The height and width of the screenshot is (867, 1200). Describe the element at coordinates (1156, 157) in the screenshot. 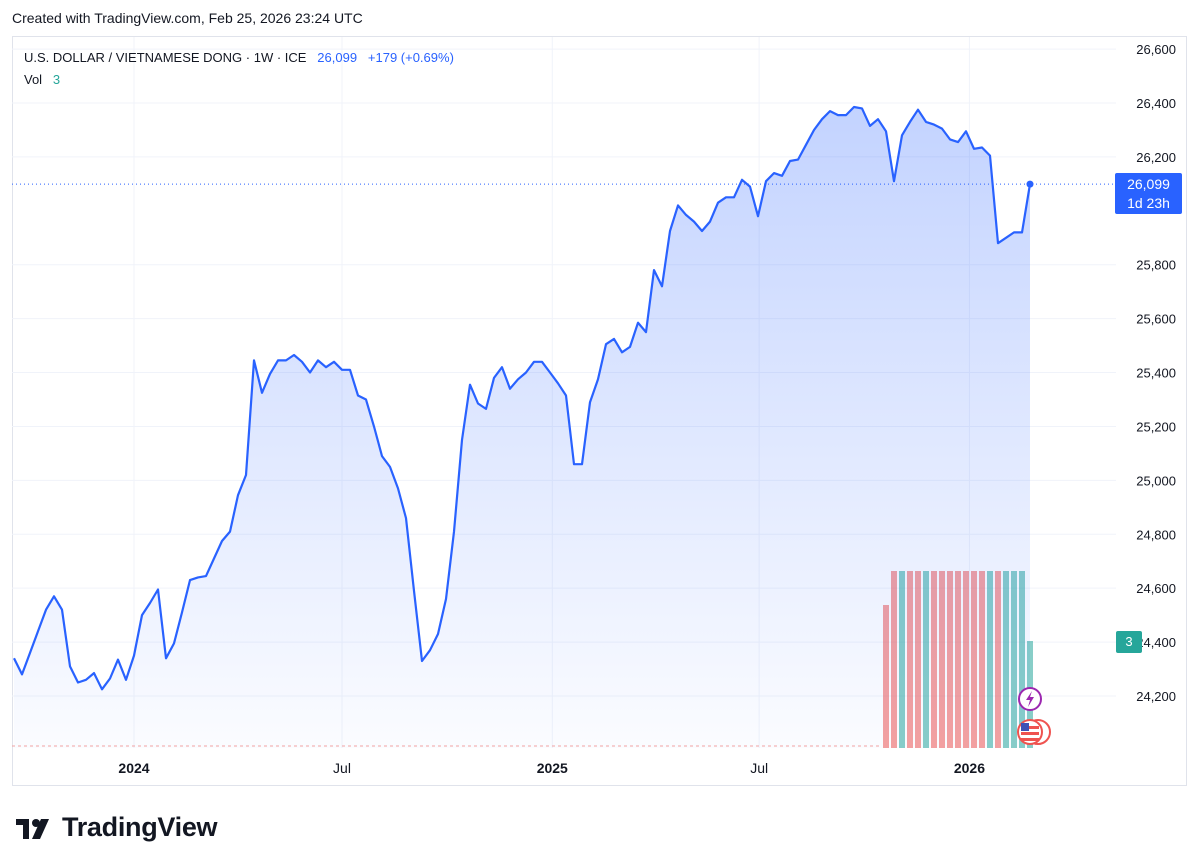

I see `y-tick-label: 26,200` at that location.